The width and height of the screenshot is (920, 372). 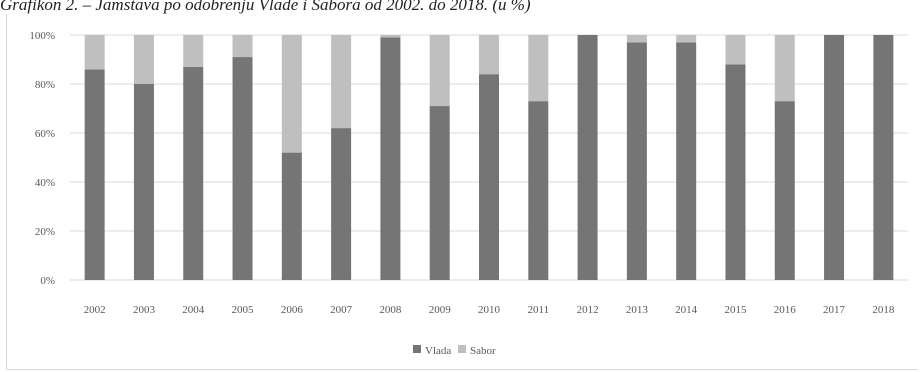 I want to click on bar-vlada-2010, so click(x=489, y=177).